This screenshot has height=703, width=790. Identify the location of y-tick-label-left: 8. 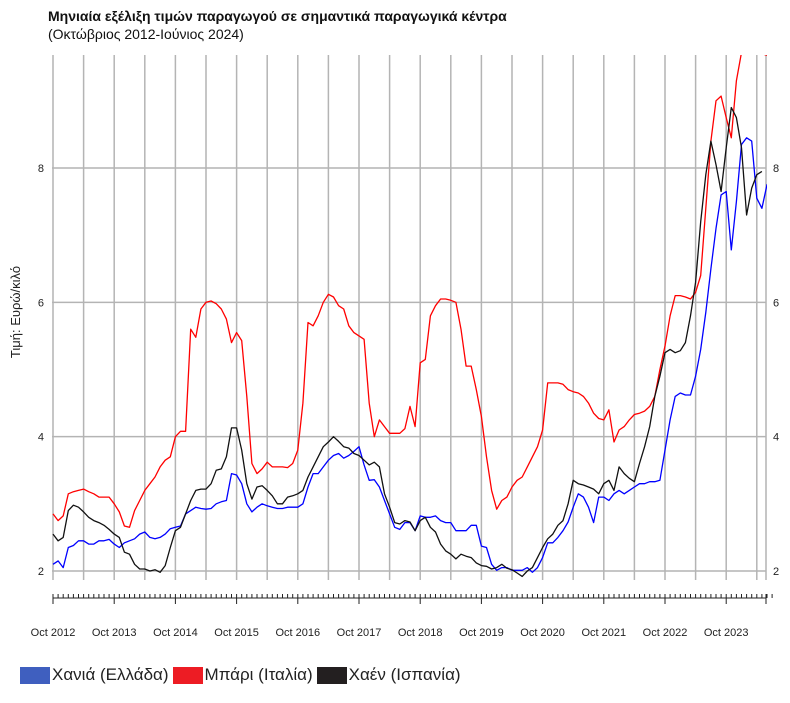
(41, 169).